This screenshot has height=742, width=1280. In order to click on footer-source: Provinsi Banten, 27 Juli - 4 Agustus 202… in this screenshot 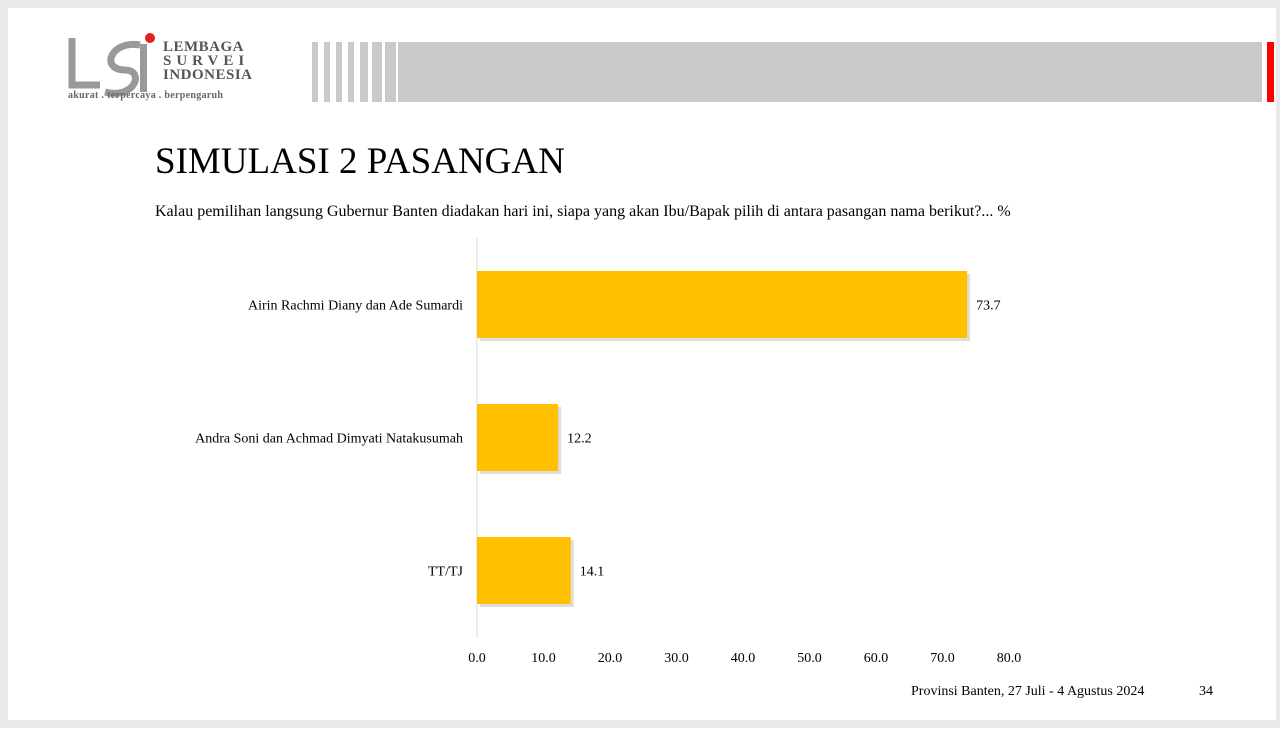, I will do `click(1028, 691)`.